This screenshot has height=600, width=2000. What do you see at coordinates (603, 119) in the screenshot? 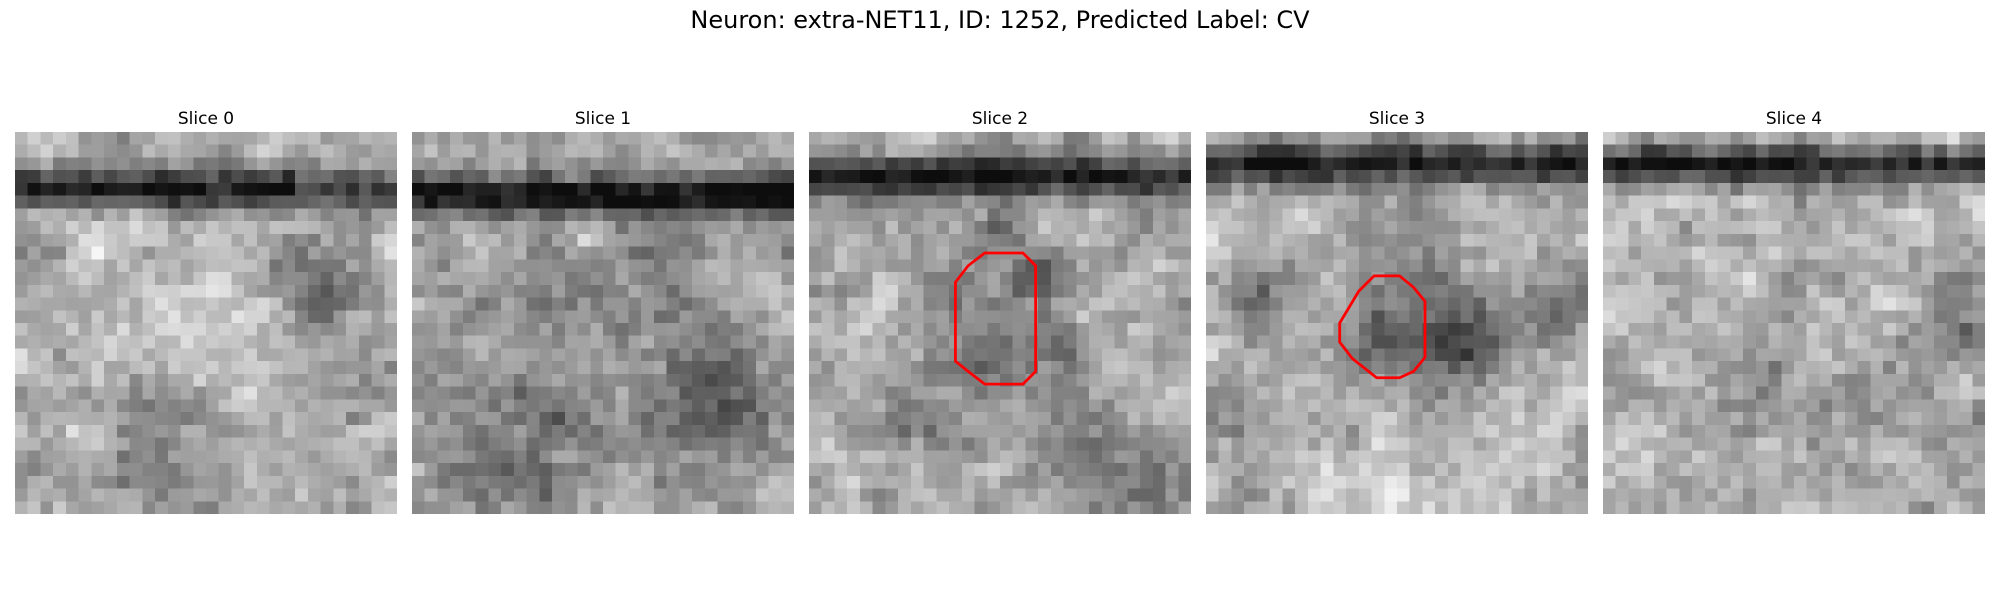
I see `slice-title: Slice 1` at bounding box center [603, 119].